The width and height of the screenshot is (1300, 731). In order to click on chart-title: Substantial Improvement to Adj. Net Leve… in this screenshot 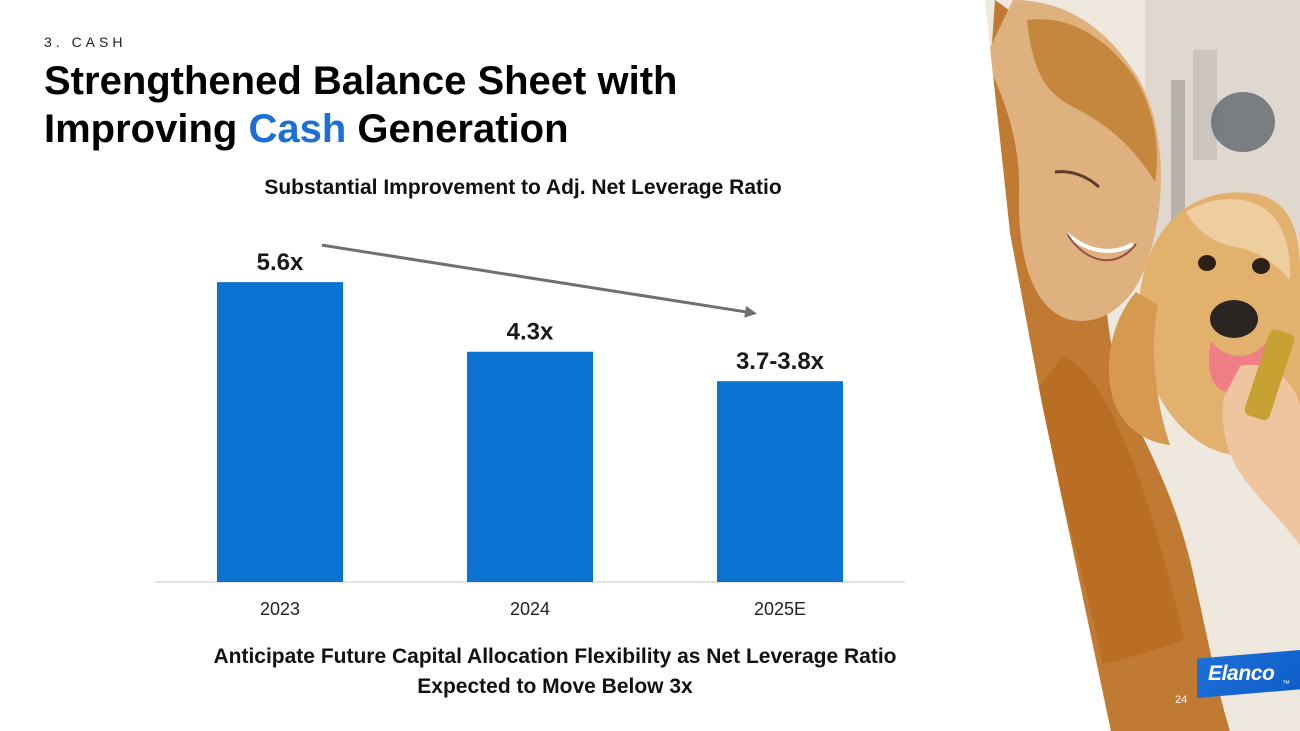, I will do `click(523, 187)`.